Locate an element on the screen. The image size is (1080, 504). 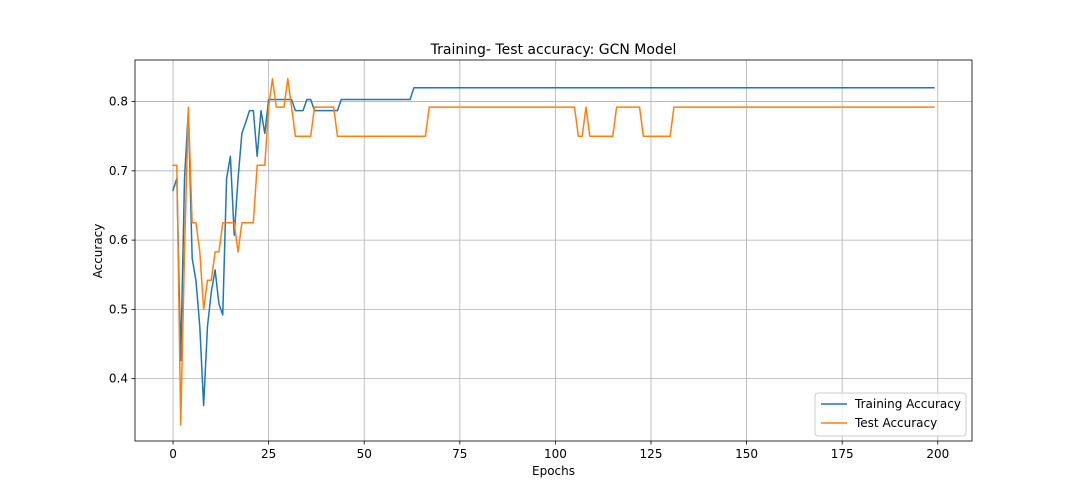
x-tick-label: 175 is located at coordinates (842, 454).